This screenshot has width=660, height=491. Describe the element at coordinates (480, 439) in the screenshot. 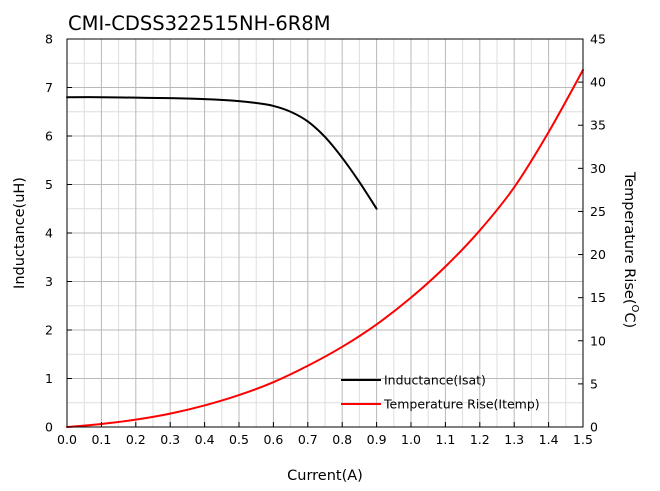

I see `x-tick-label: 1.2` at that location.